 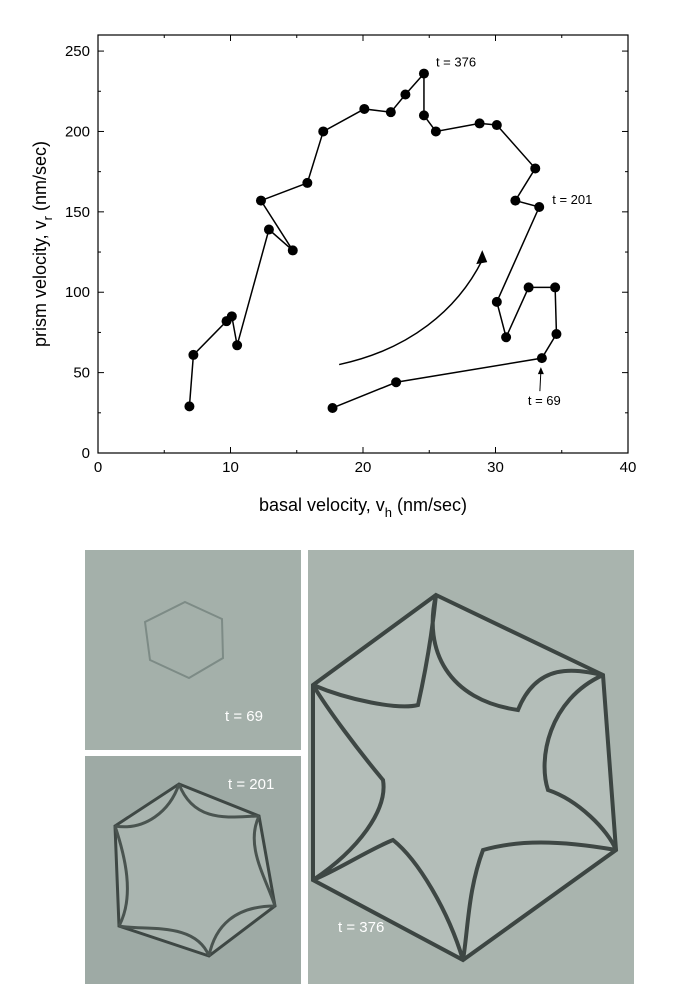 I want to click on y-tick-label: 150, so click(x=77, y=212).